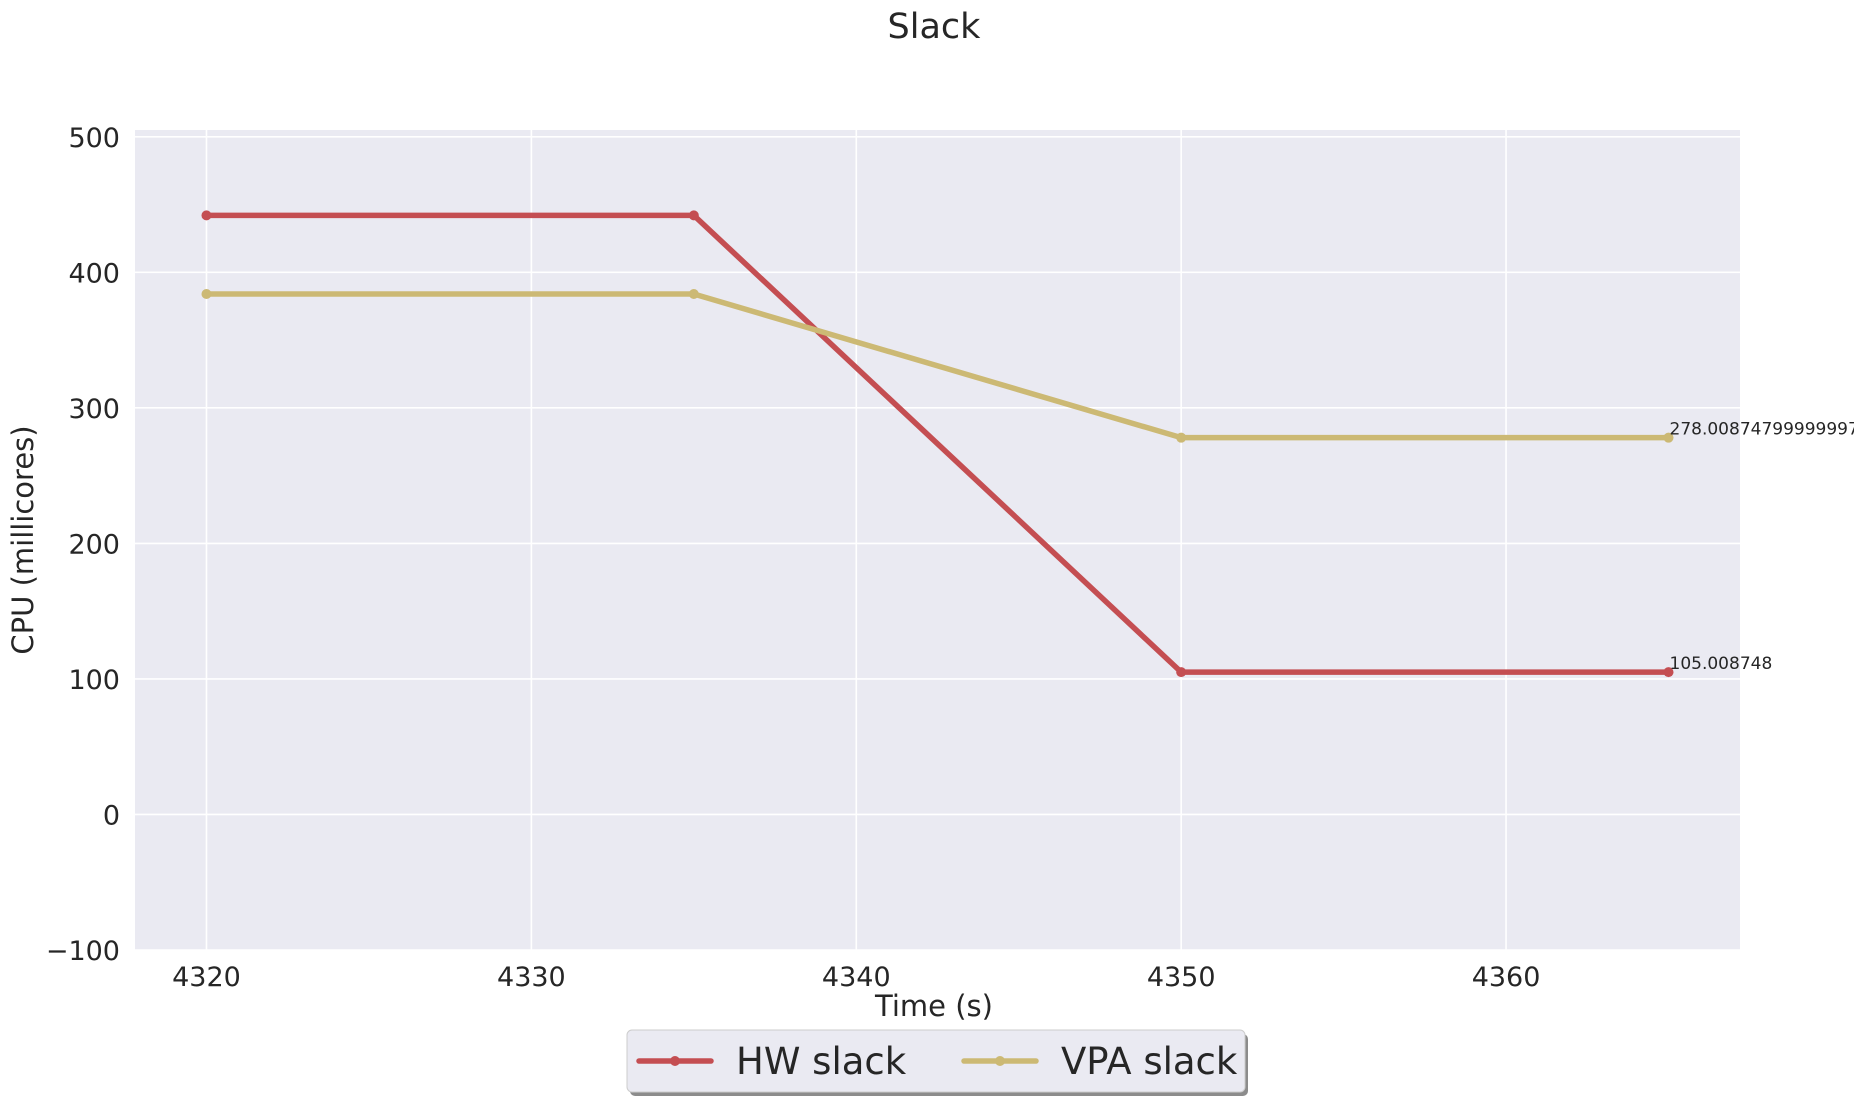  Describe the element at coordinates (94, 409) in the screenshot. I see `y-tick-label: 300` at that location.